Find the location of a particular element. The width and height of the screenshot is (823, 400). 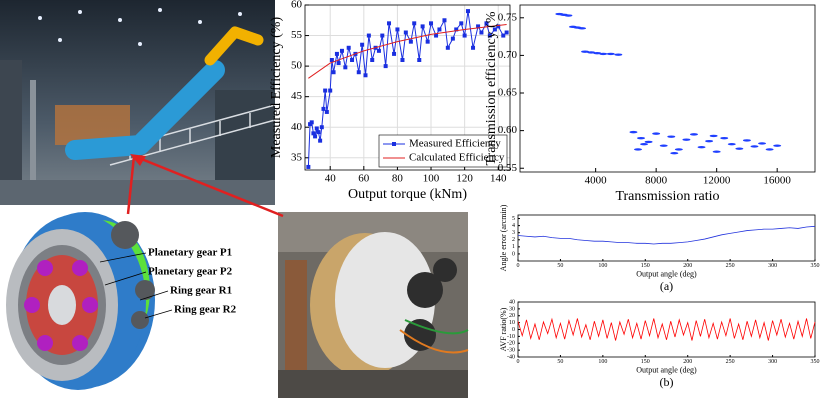

y-axis-label: Angle error (arcmin) is located at coordinates (503, 237).